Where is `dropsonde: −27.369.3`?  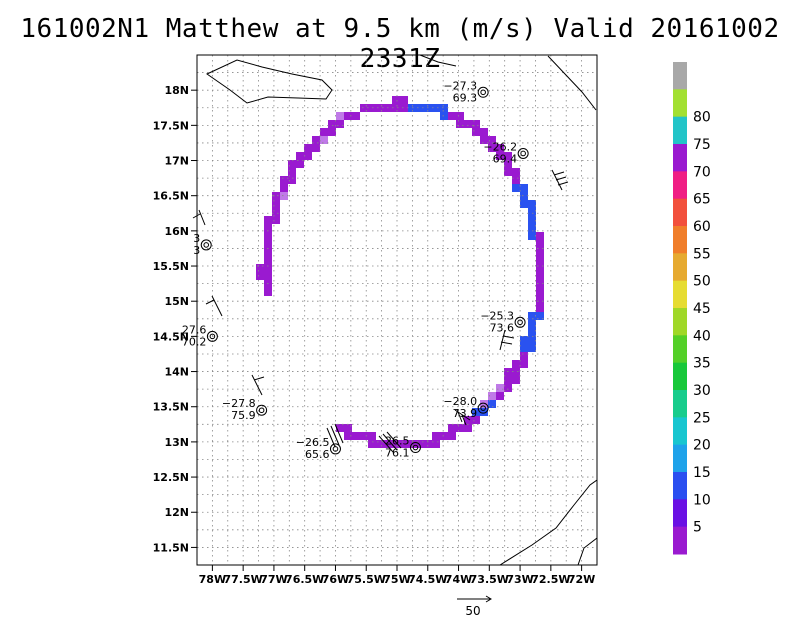 dropsonde: −27.369.3 is located at coordinates (466, 91).